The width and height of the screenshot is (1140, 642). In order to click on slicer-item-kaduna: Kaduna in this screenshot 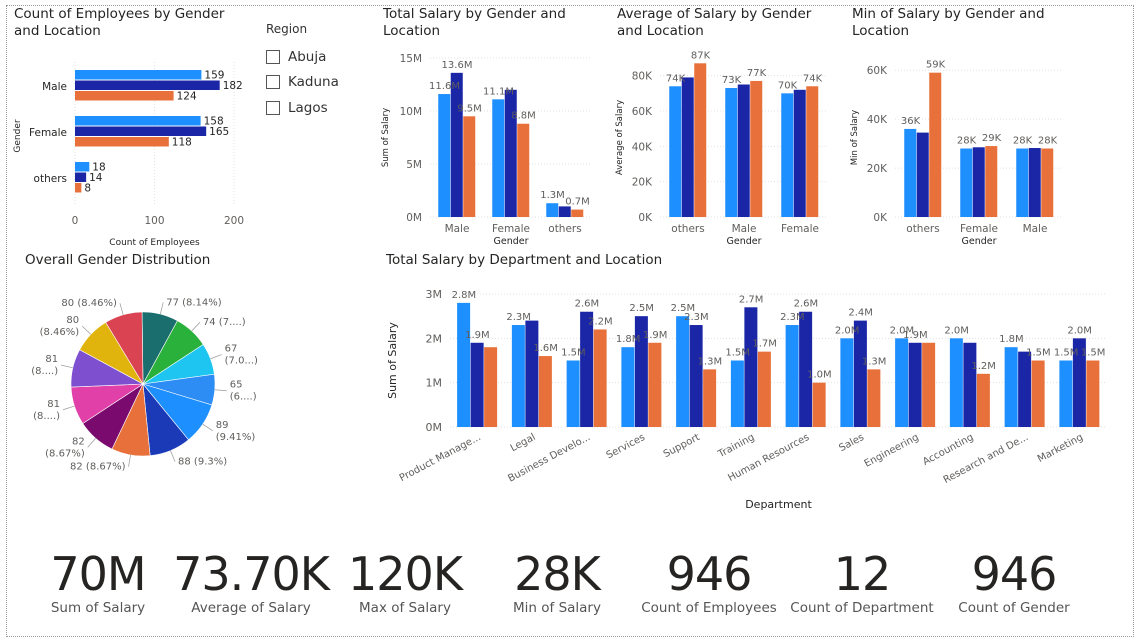, I will do `click(302, 83)`.